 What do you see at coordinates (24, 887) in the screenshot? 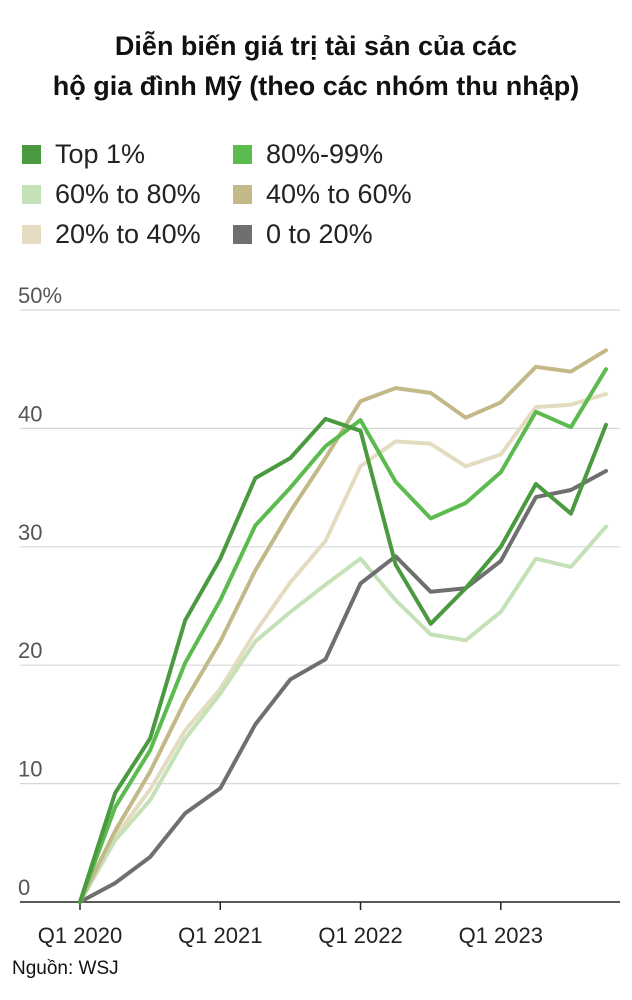
I see `y-tick-label: 0` at bounding box center [24, 887].